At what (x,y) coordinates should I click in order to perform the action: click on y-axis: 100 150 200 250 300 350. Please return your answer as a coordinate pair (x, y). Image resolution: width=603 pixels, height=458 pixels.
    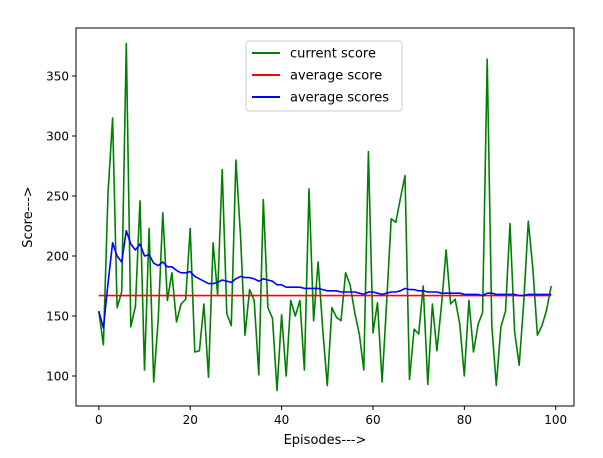
    Looking at the image, I should click on (61, 227).